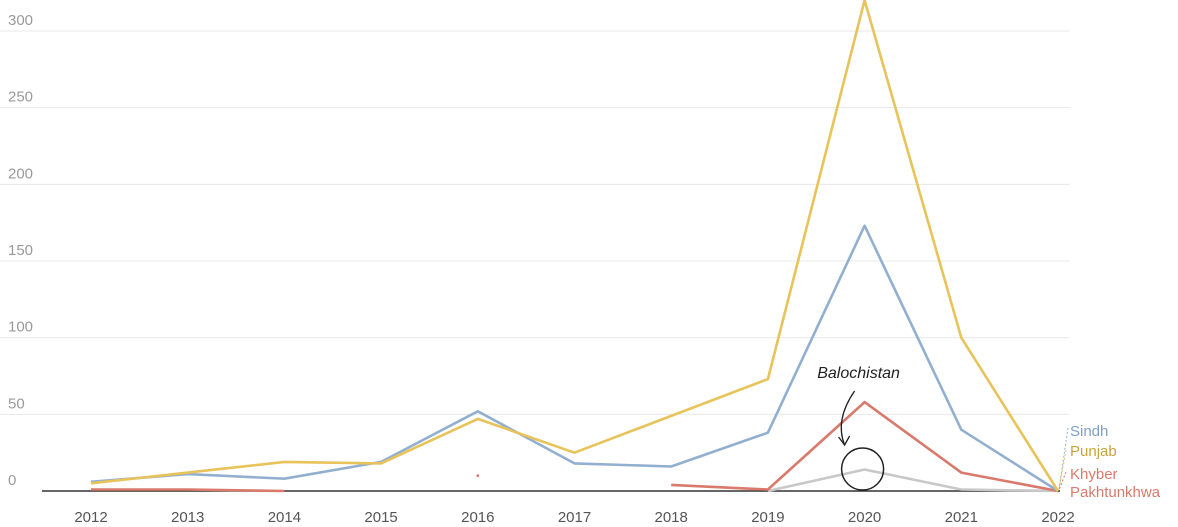 The height and width of the screenshot is (527, 1178). Describe the element at coordinates (1062, 469) in the screenshot. I see `punjab-leader-line` at that location.